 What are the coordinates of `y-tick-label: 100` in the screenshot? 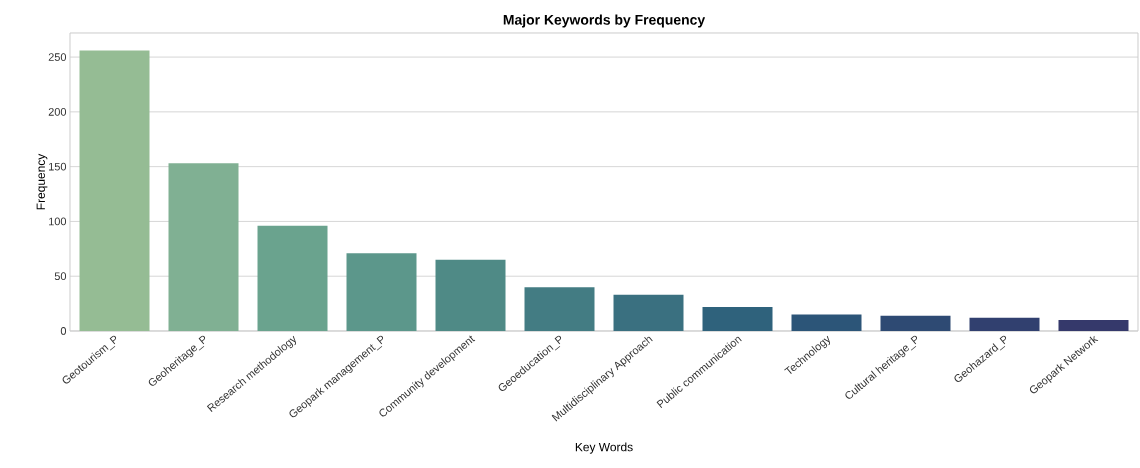 It's located at (58, 221).